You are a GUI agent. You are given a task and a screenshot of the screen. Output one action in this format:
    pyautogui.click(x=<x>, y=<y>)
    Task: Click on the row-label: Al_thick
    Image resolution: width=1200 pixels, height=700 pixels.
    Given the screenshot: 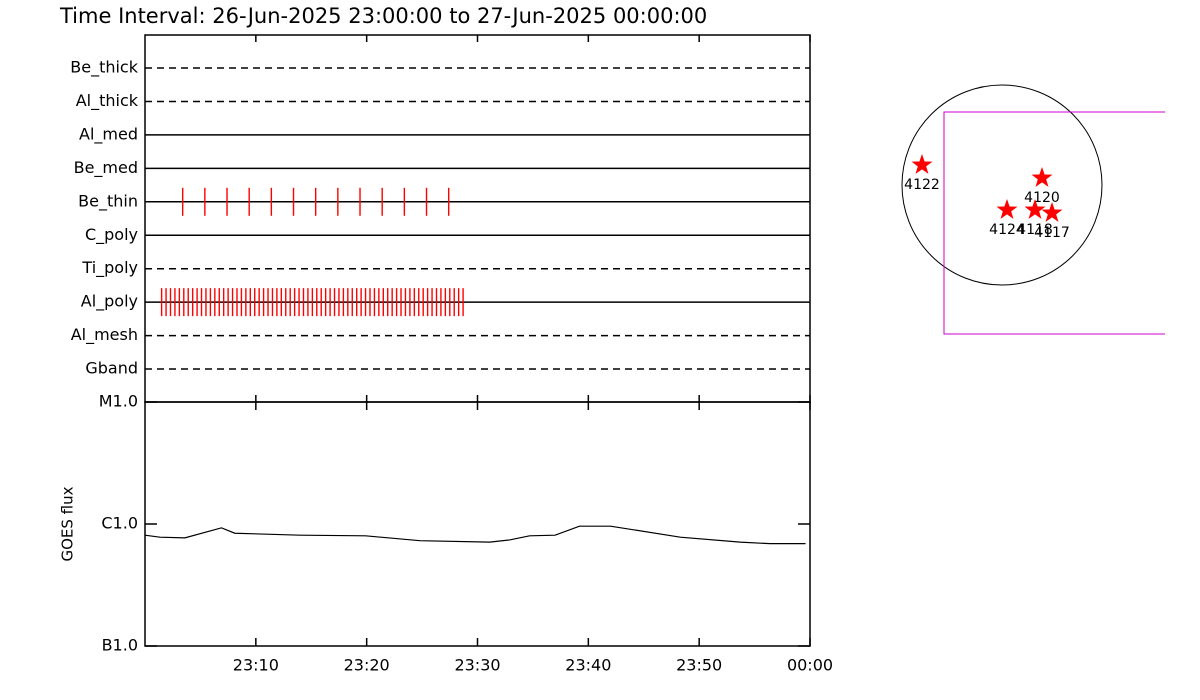 What is the action you would take?
    pyautogui.click(x=107, y=101)
    